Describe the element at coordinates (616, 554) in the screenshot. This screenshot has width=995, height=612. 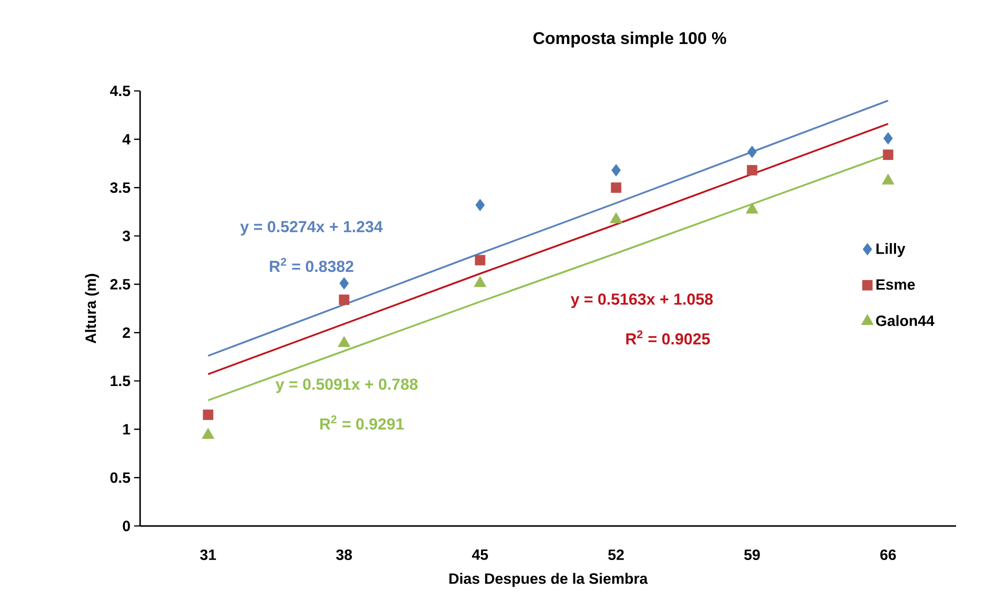
I see `x-tick-label: 52` at that location.